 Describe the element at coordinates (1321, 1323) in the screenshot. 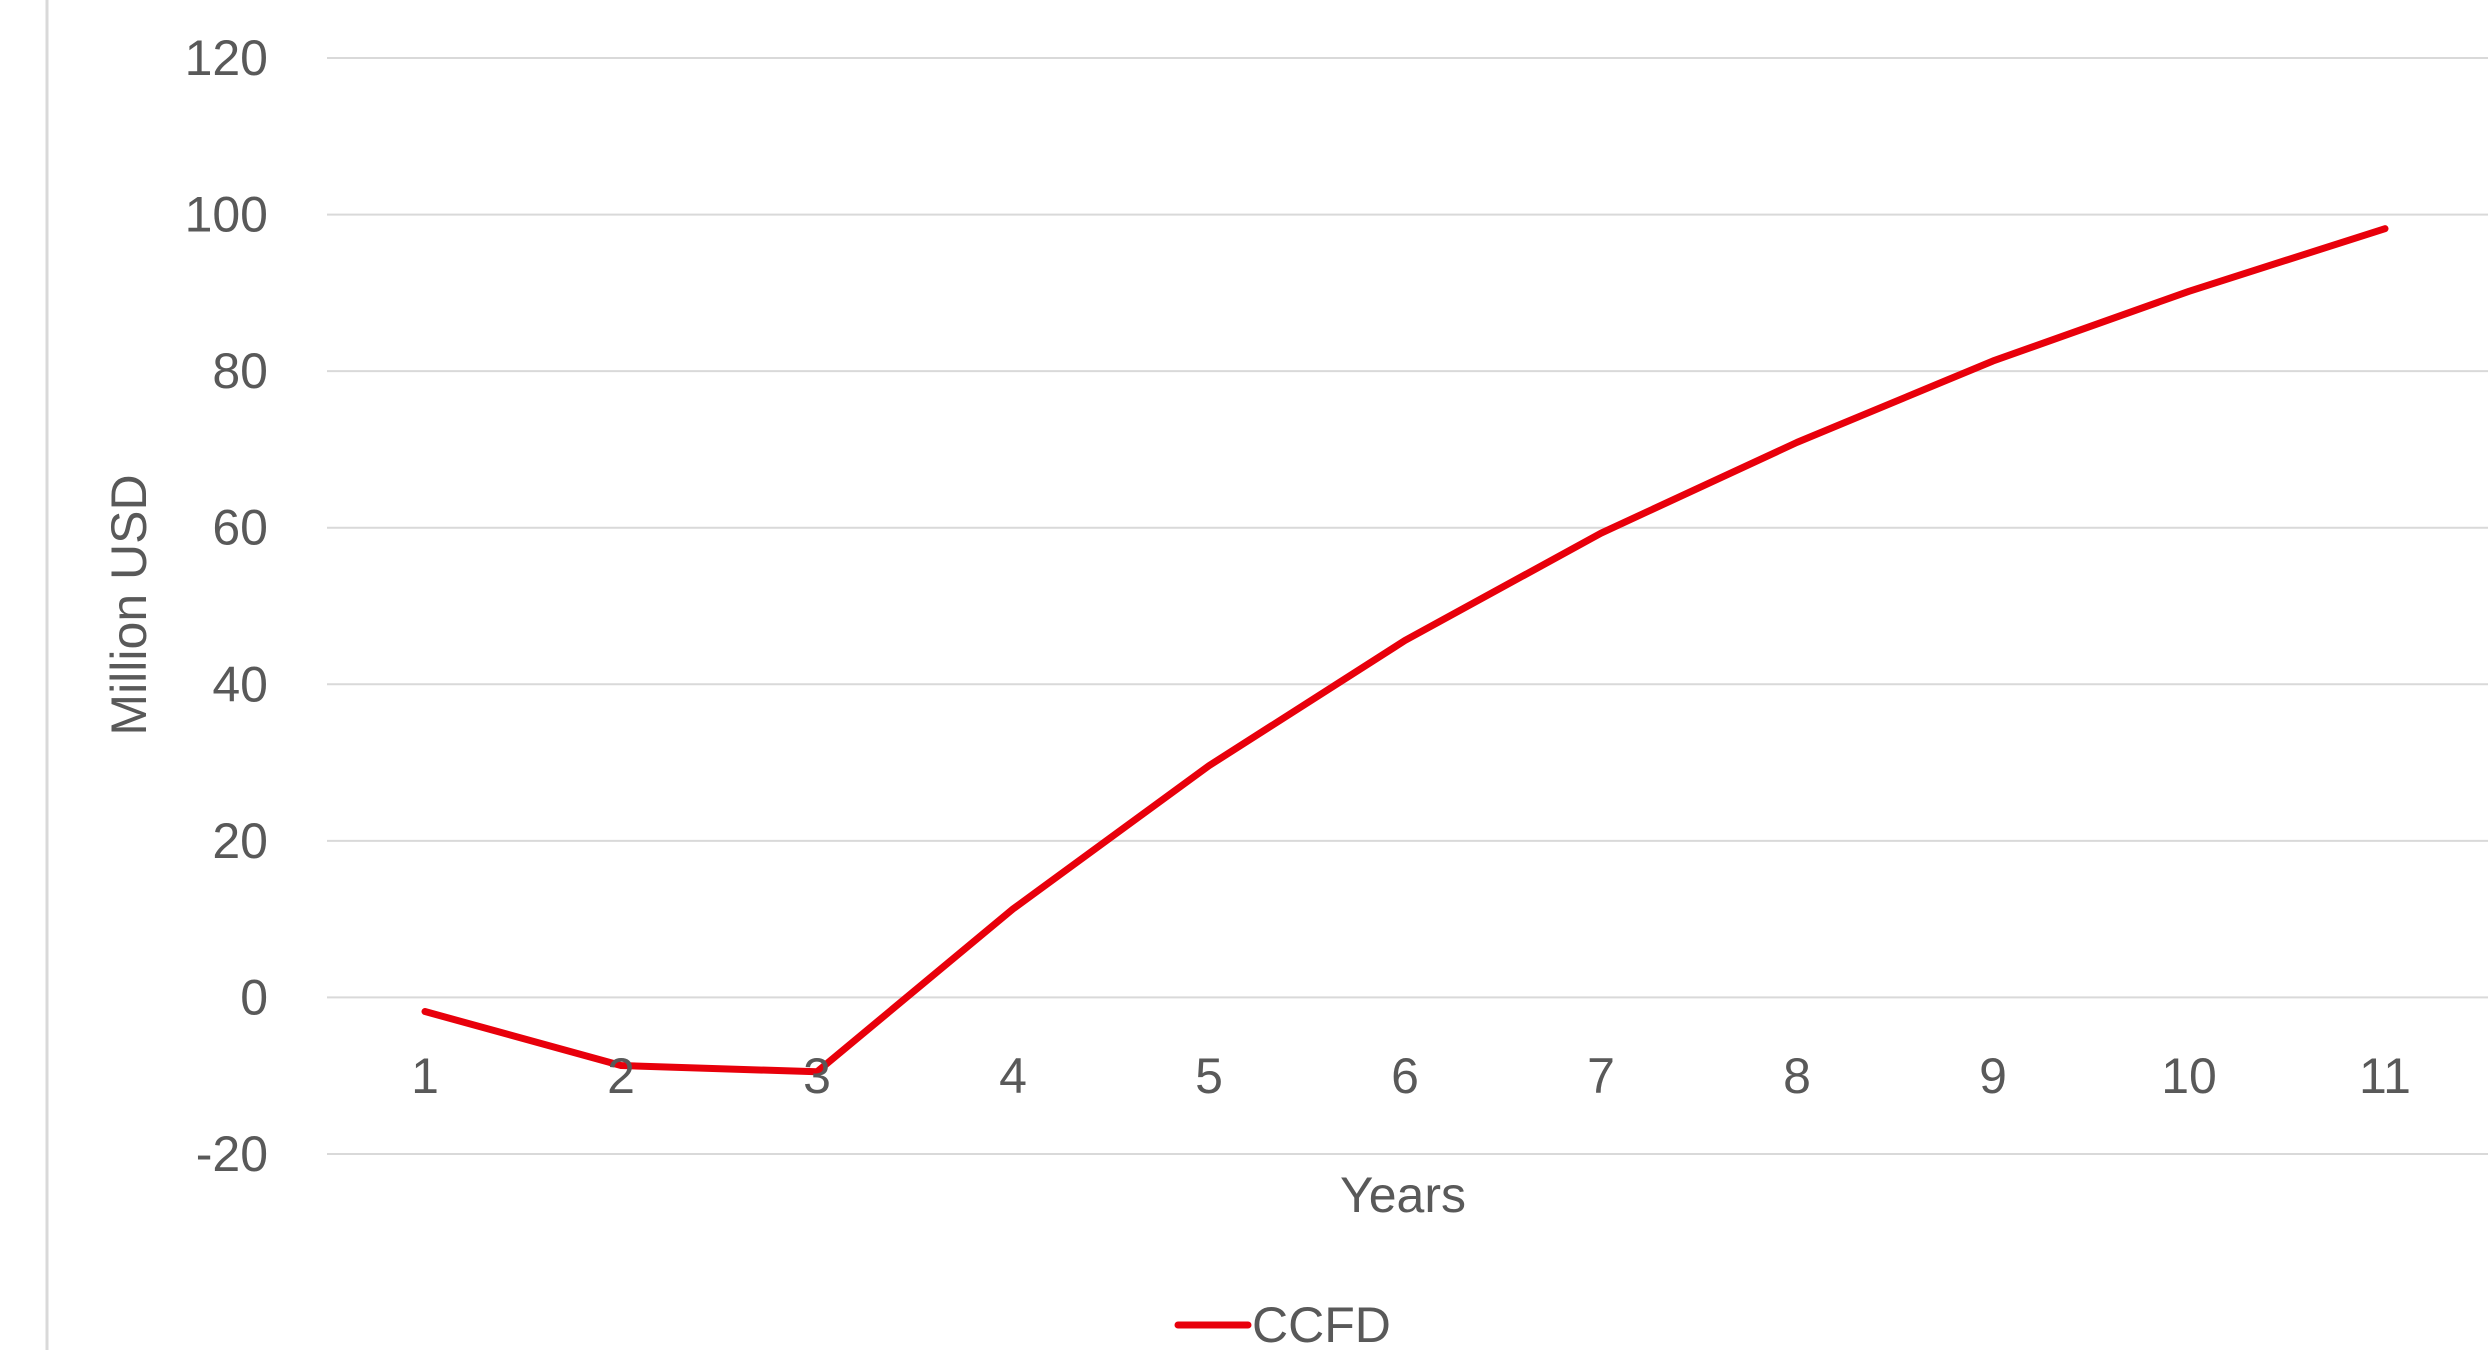

I see `legend-label-ccfd: CCFD` at that location.